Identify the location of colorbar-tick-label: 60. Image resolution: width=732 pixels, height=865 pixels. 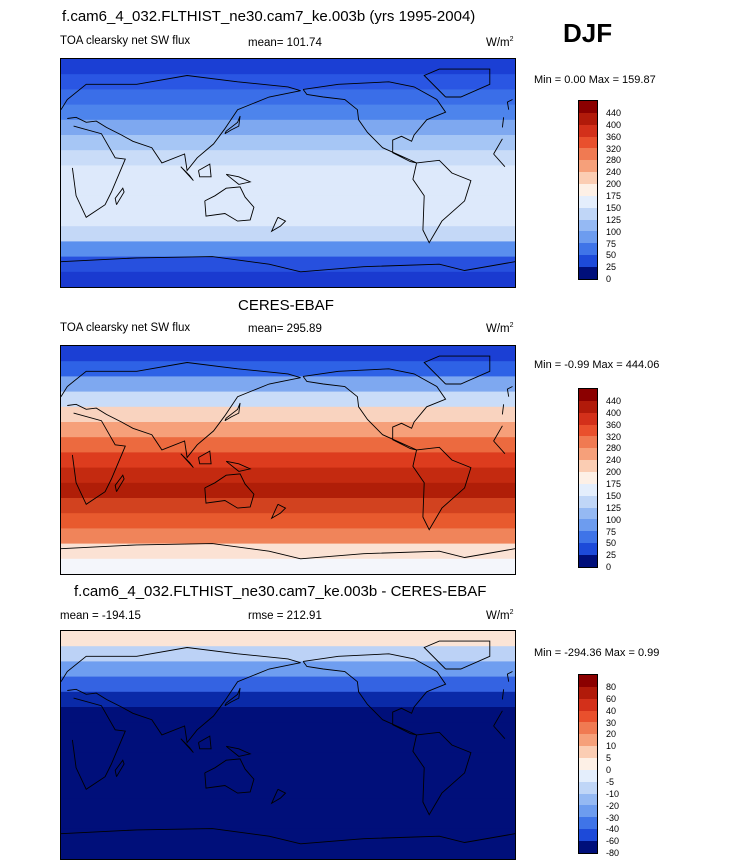
(611, 698).